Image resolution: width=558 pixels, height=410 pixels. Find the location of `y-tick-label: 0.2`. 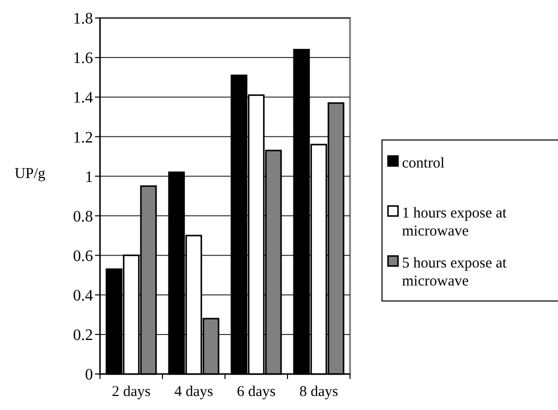

y-tick-label: 0.2 is located at coordinates (83, 335).